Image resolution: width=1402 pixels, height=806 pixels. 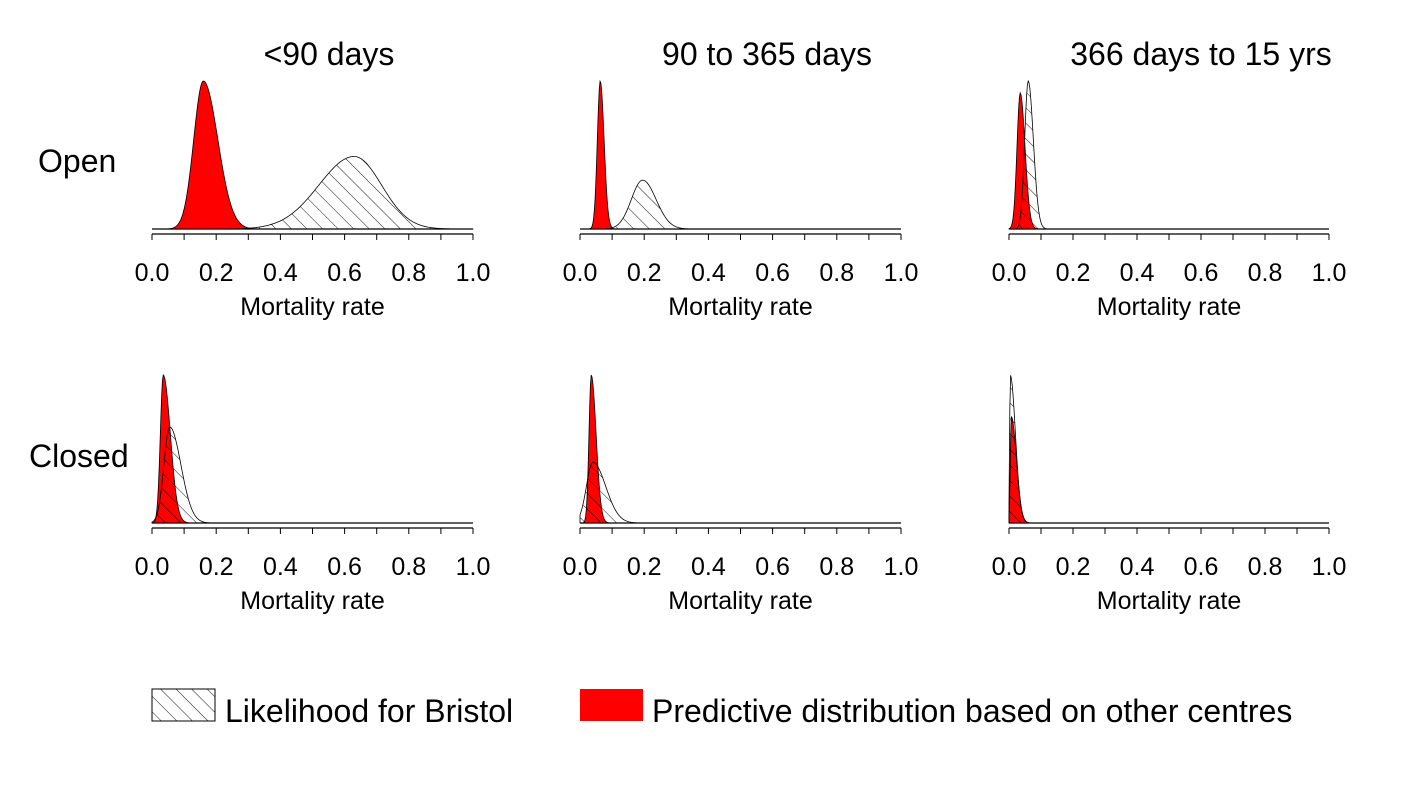 I want to click on panel-open-3: 0.0 0.2 0.4 0.6 0.8 1.0 Mortality rate, so click(x=1169, y=200).